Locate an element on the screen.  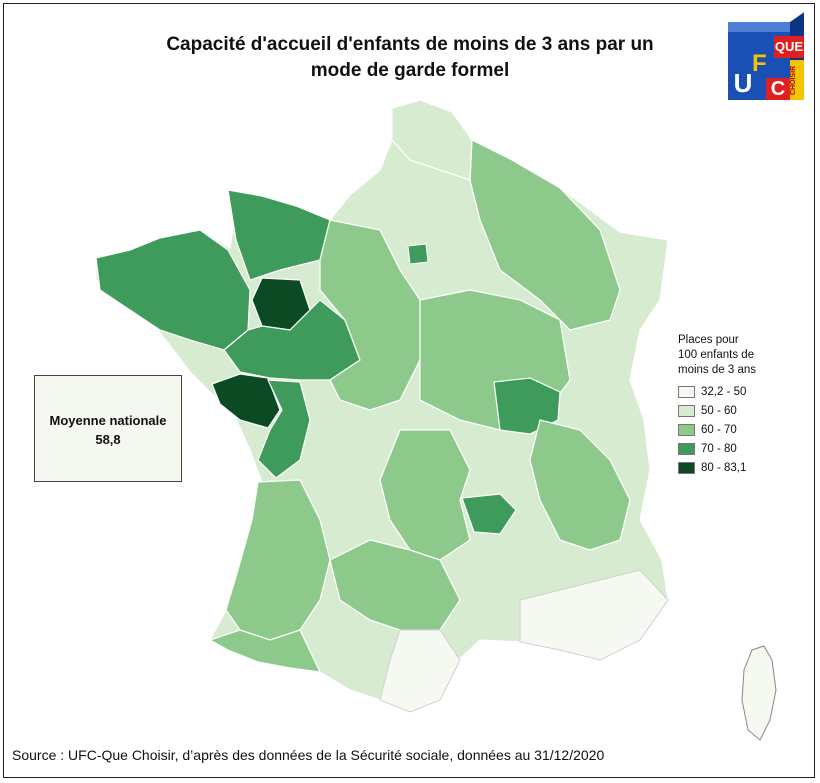
legend-label: 32,2 - 50 is located at coordinates (724, 391).